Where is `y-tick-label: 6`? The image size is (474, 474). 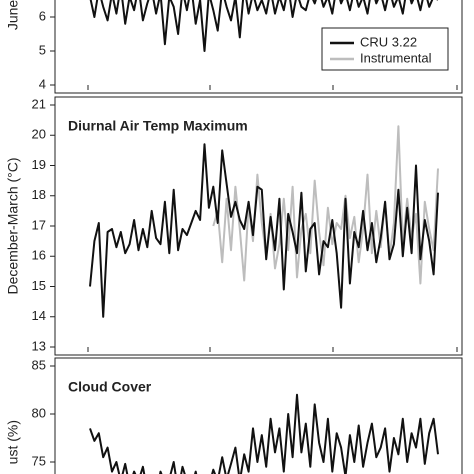
y-tick-label: 6 is located at coordinates (42, 15).